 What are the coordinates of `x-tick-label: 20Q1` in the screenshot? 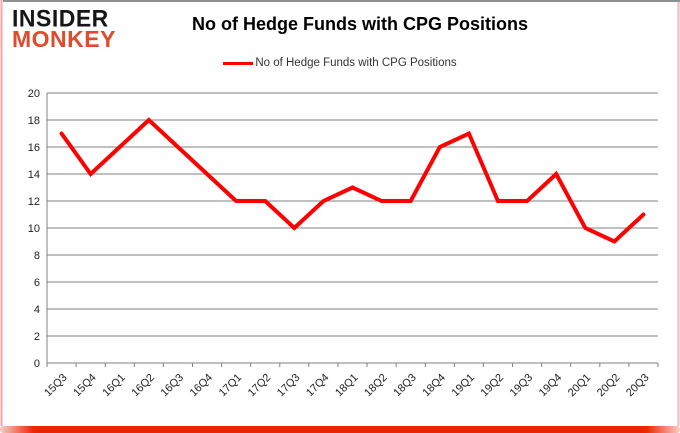 It's located at (580, 386).